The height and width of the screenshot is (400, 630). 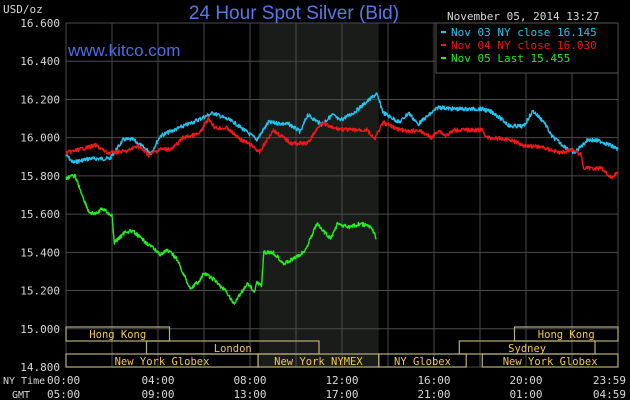 I want to click on session-label: NY Globex, so click(x=422, y=362).